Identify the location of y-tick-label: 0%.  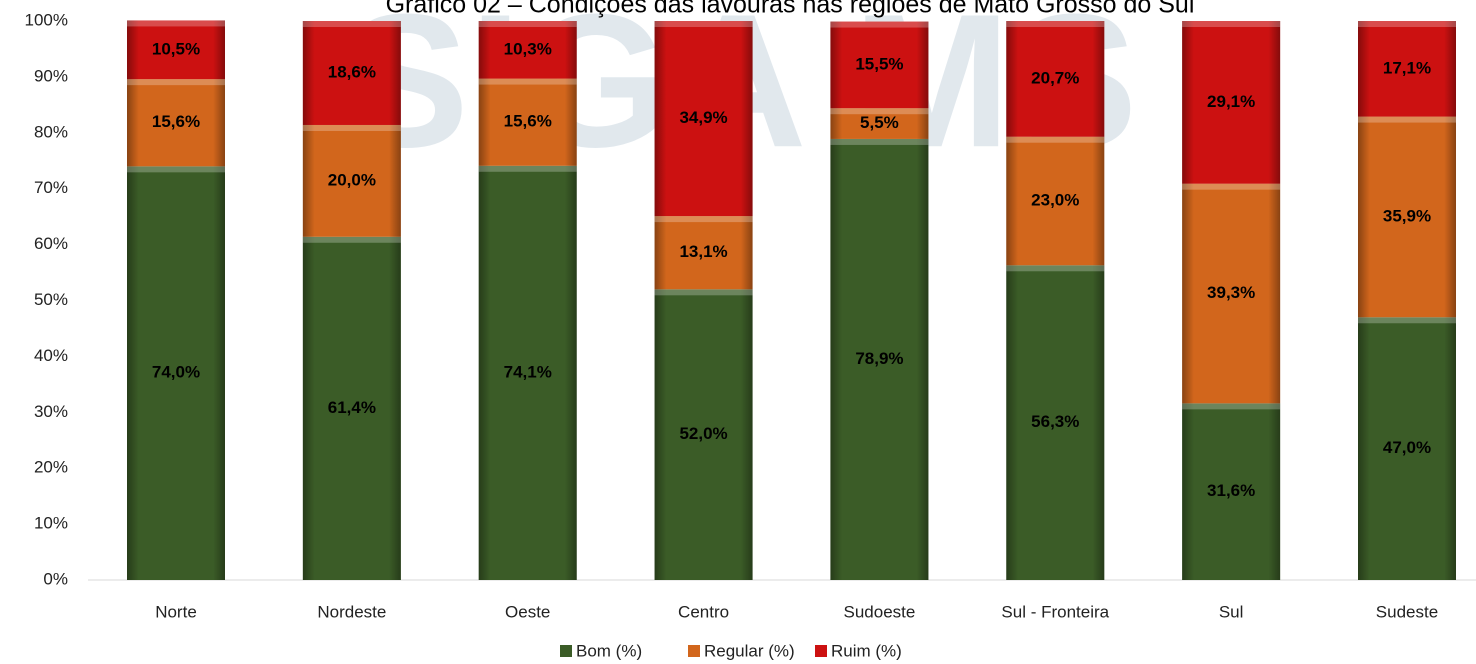
(55, 578).